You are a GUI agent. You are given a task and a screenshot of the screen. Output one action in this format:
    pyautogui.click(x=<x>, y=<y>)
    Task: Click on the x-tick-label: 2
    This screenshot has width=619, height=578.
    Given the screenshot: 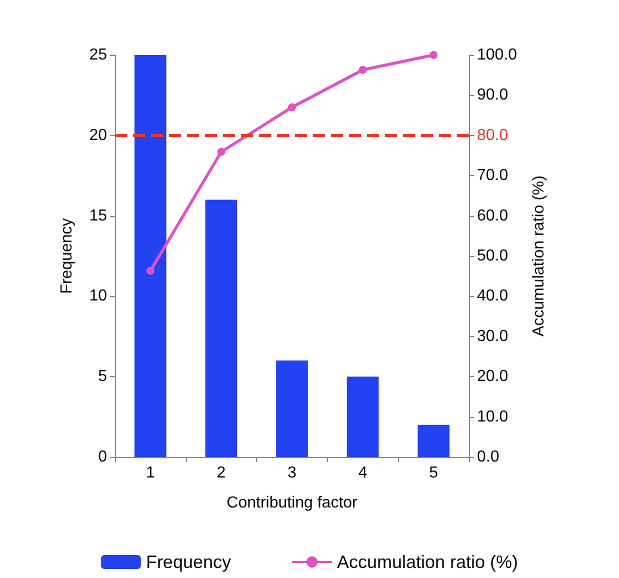 What is the action you would take?
    pyautogui.click(x=221, y=473)
    